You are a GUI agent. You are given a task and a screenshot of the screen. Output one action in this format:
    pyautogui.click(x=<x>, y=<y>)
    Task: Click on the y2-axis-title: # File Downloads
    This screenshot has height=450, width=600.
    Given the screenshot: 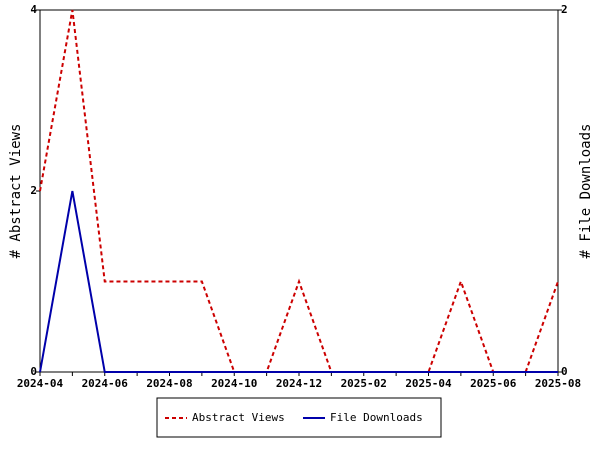 What is the action you would take?
    pyautogui.click(x=586, y=191)
    